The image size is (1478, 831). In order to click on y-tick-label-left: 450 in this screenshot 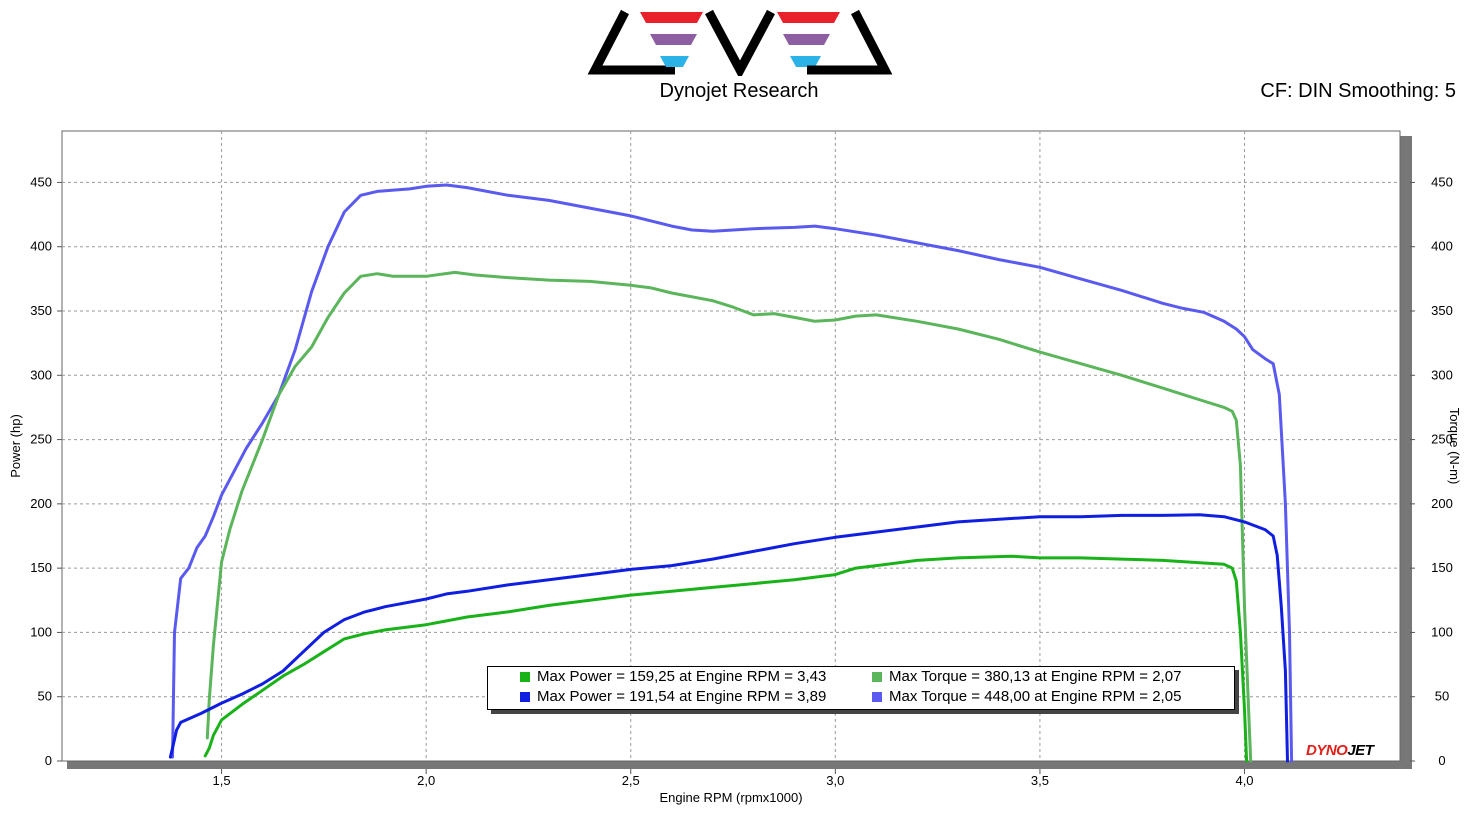, I will do `click(41, 181)`.